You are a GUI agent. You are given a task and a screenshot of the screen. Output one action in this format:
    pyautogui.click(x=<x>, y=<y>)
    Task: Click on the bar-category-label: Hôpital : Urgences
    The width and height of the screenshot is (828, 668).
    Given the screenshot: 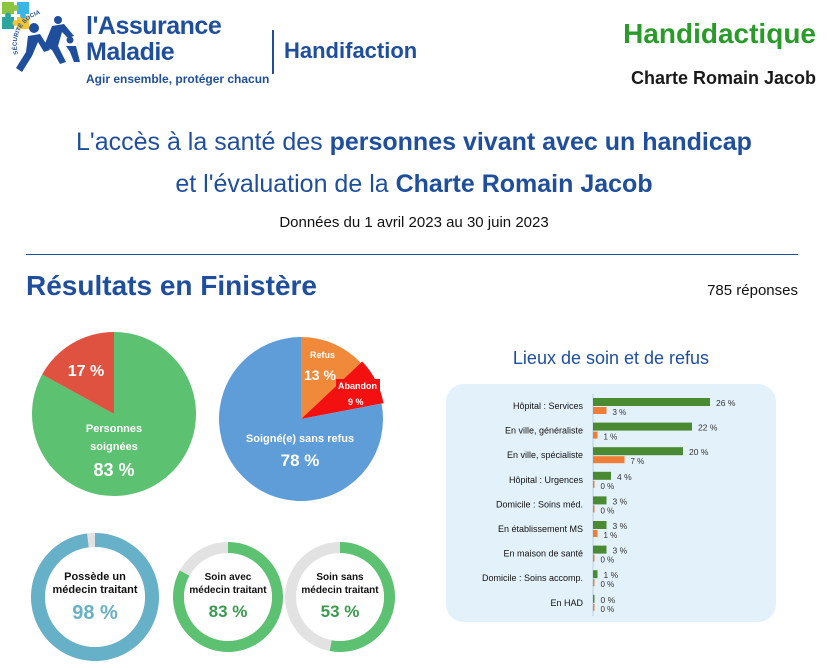 What is the action you would take?
    pyautogui.click(x=546, y=480)
    